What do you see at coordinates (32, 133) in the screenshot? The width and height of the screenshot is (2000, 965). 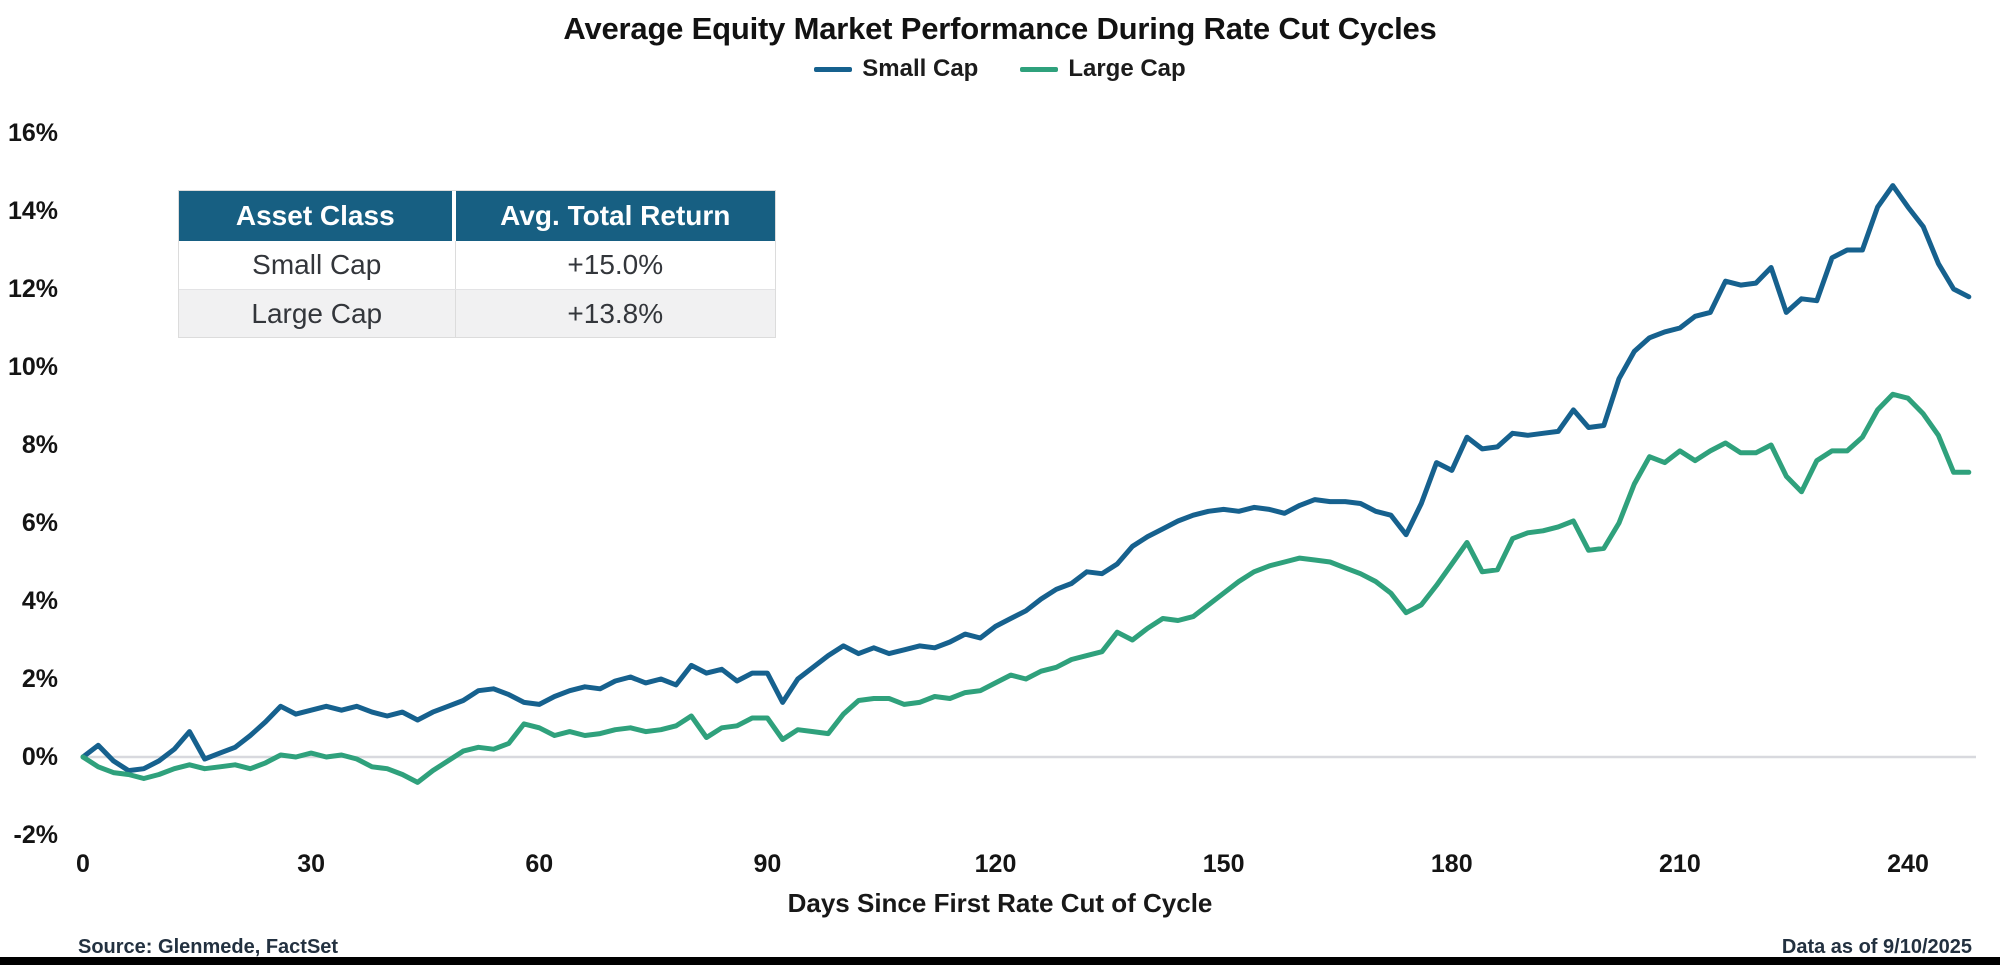 I see `y-tick-16%: 16%` at bounding box center [32, 133].